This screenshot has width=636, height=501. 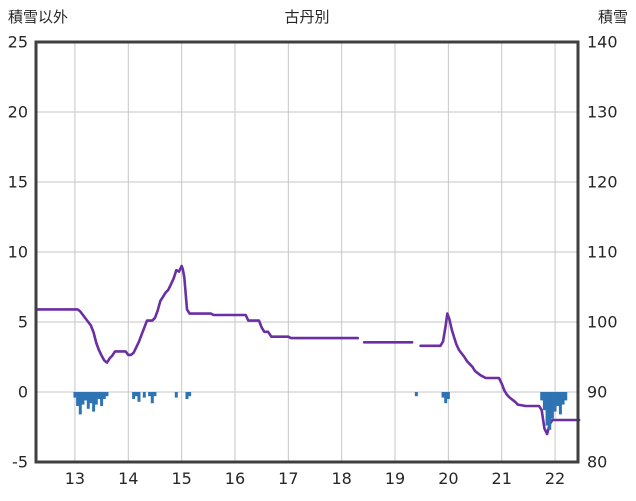 I want to click on right-tick-label: 140, so click(x=602, y=42).